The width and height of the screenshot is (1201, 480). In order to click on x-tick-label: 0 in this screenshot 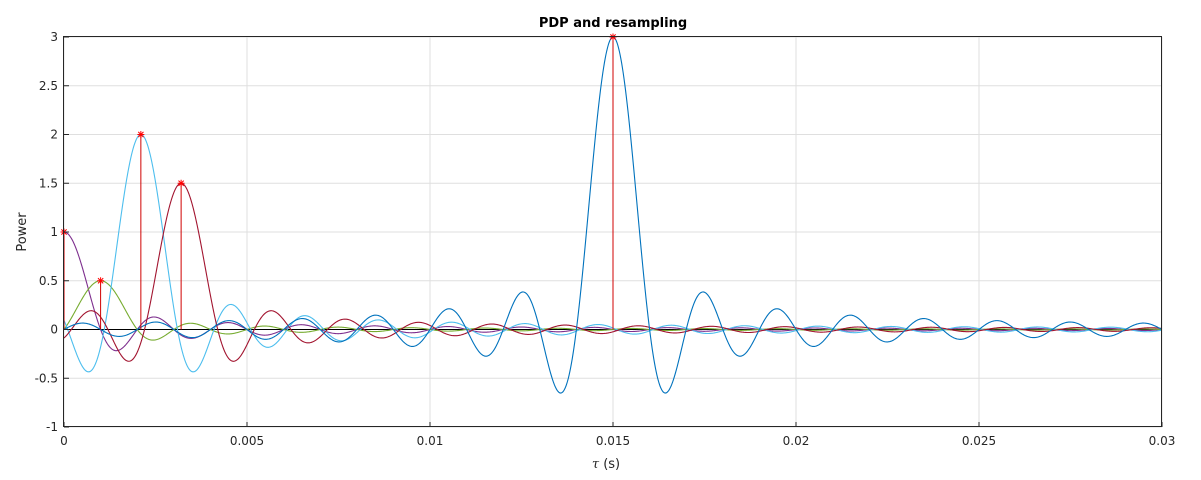, I will do `click(64, 441)`.